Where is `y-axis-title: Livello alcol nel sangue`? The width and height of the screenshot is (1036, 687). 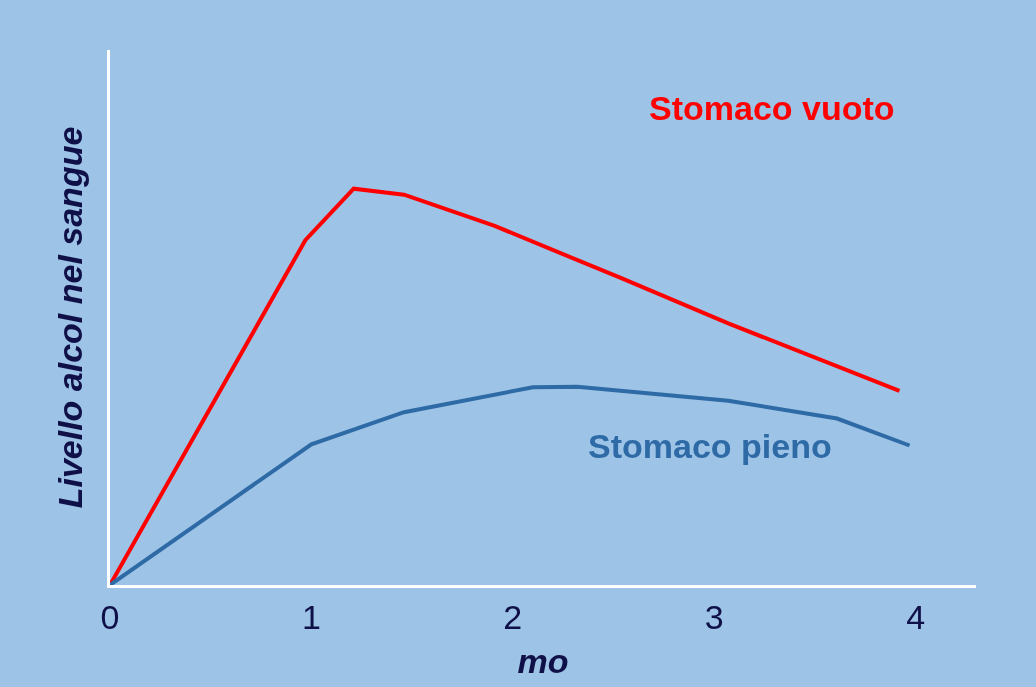
y-axis-title: Livello alcol nel sangue is located at coordinates (69, 317).